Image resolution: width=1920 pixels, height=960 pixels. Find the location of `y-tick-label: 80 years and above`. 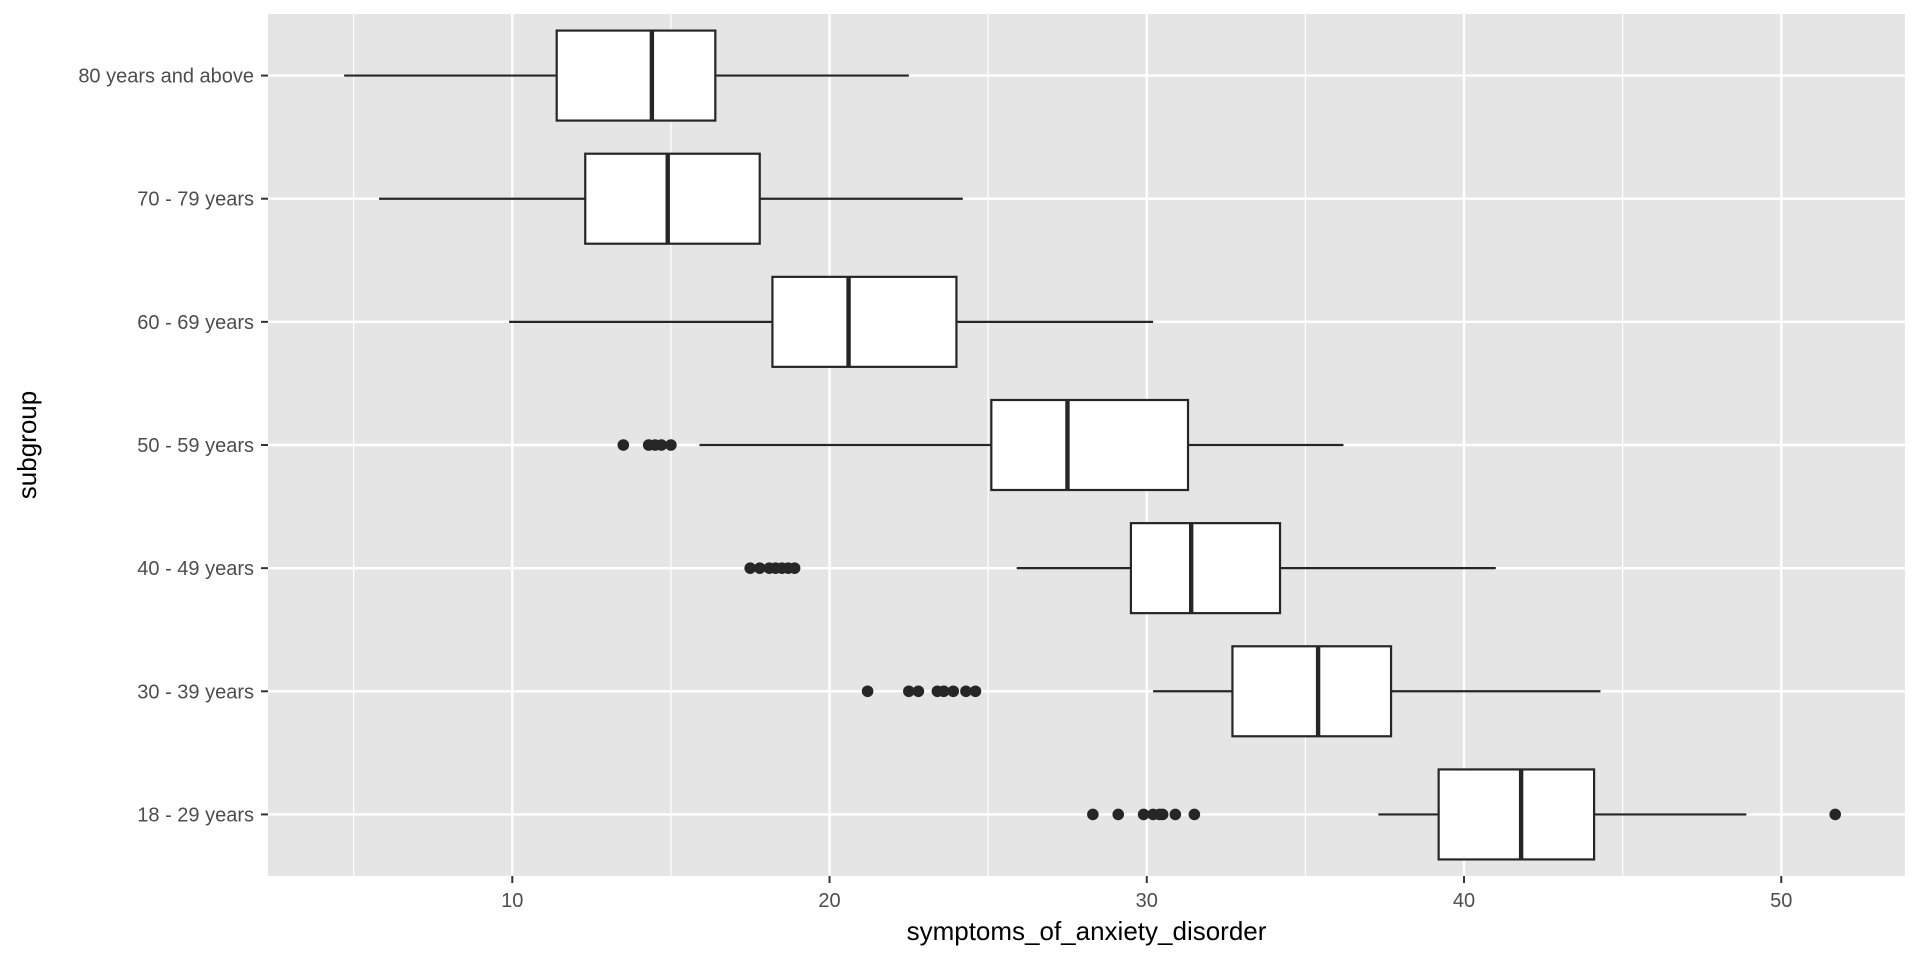

y-tick-label: 80 years and above is located at coordinates (166, 77).